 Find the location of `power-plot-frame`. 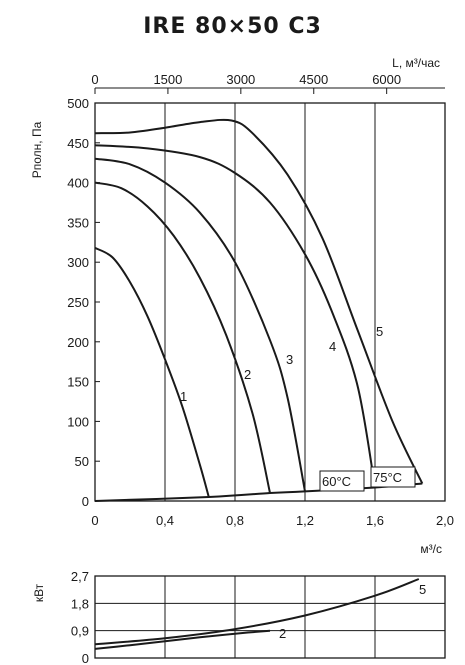

power-plot-frame is located at coordinates (270, 617).